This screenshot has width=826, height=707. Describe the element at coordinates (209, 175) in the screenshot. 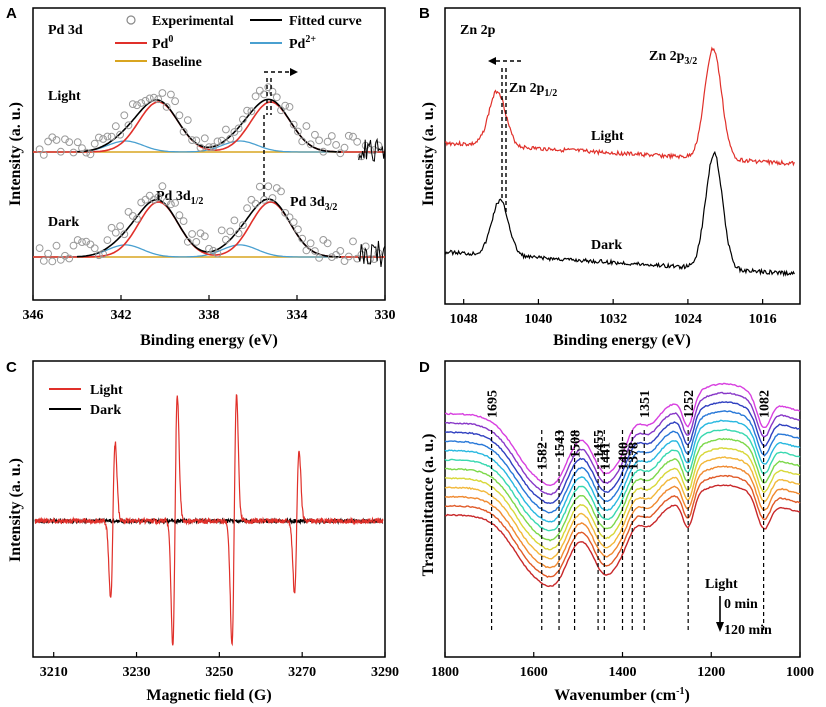

I see `plot-area-a` at that location.